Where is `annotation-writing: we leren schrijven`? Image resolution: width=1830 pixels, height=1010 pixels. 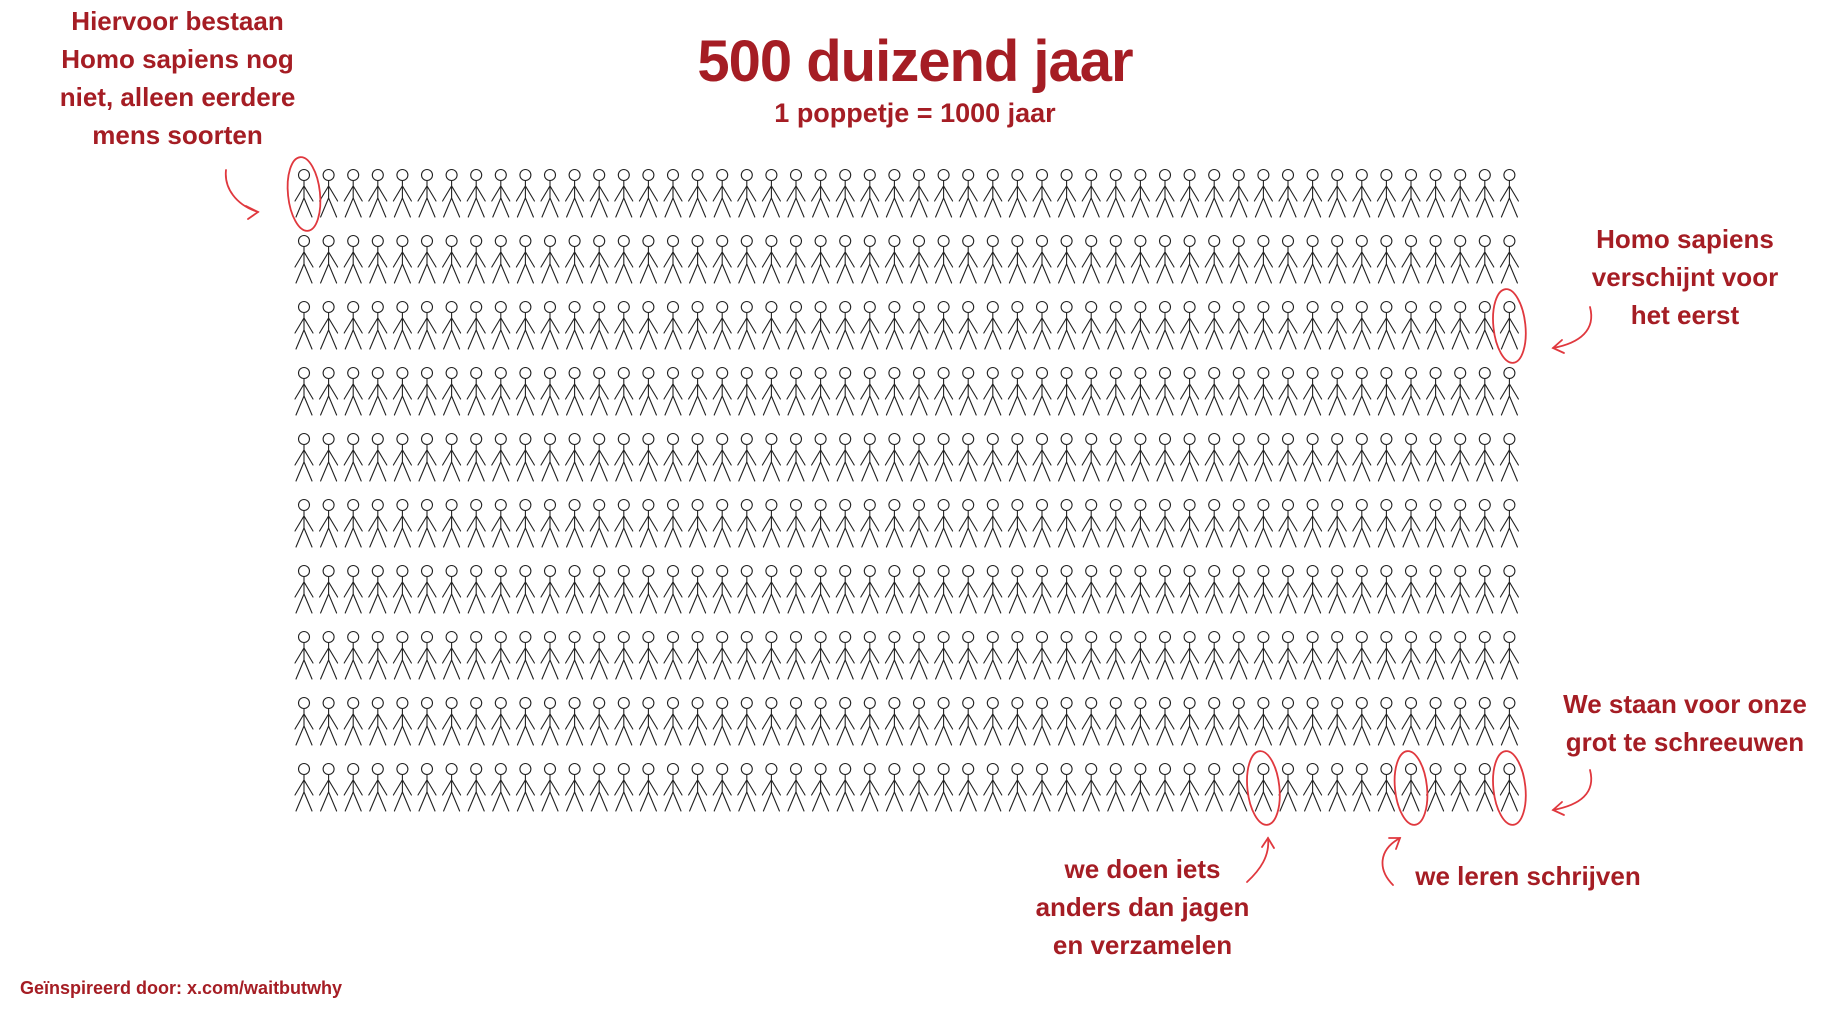 annotation-writing: we leren schrijven is located at coordinates (1528, 876).